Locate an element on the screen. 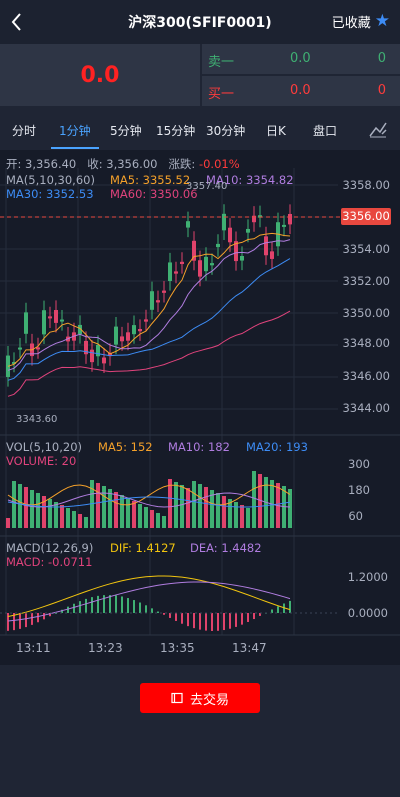  close-label: 收: is located at coordinates (95, 164).